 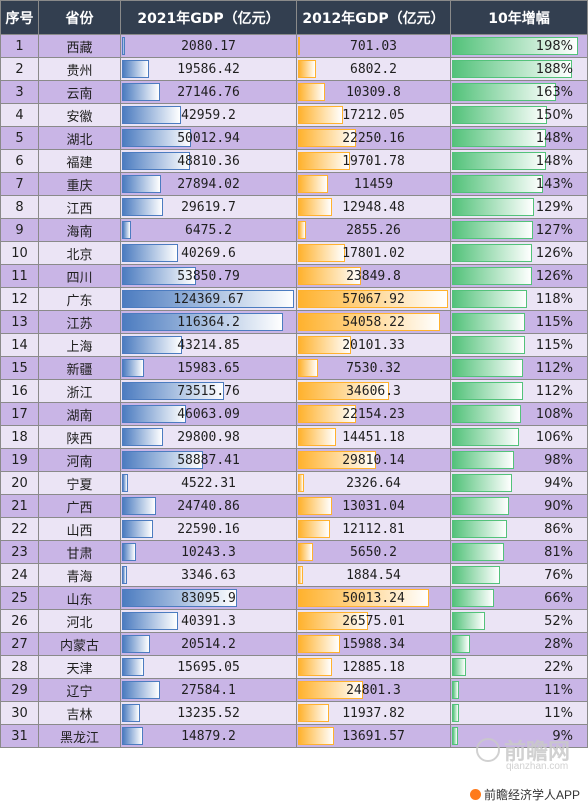 I want to click on table-row: 7 重庆 27894.02 11459 143%, so click(x=294, y=184).